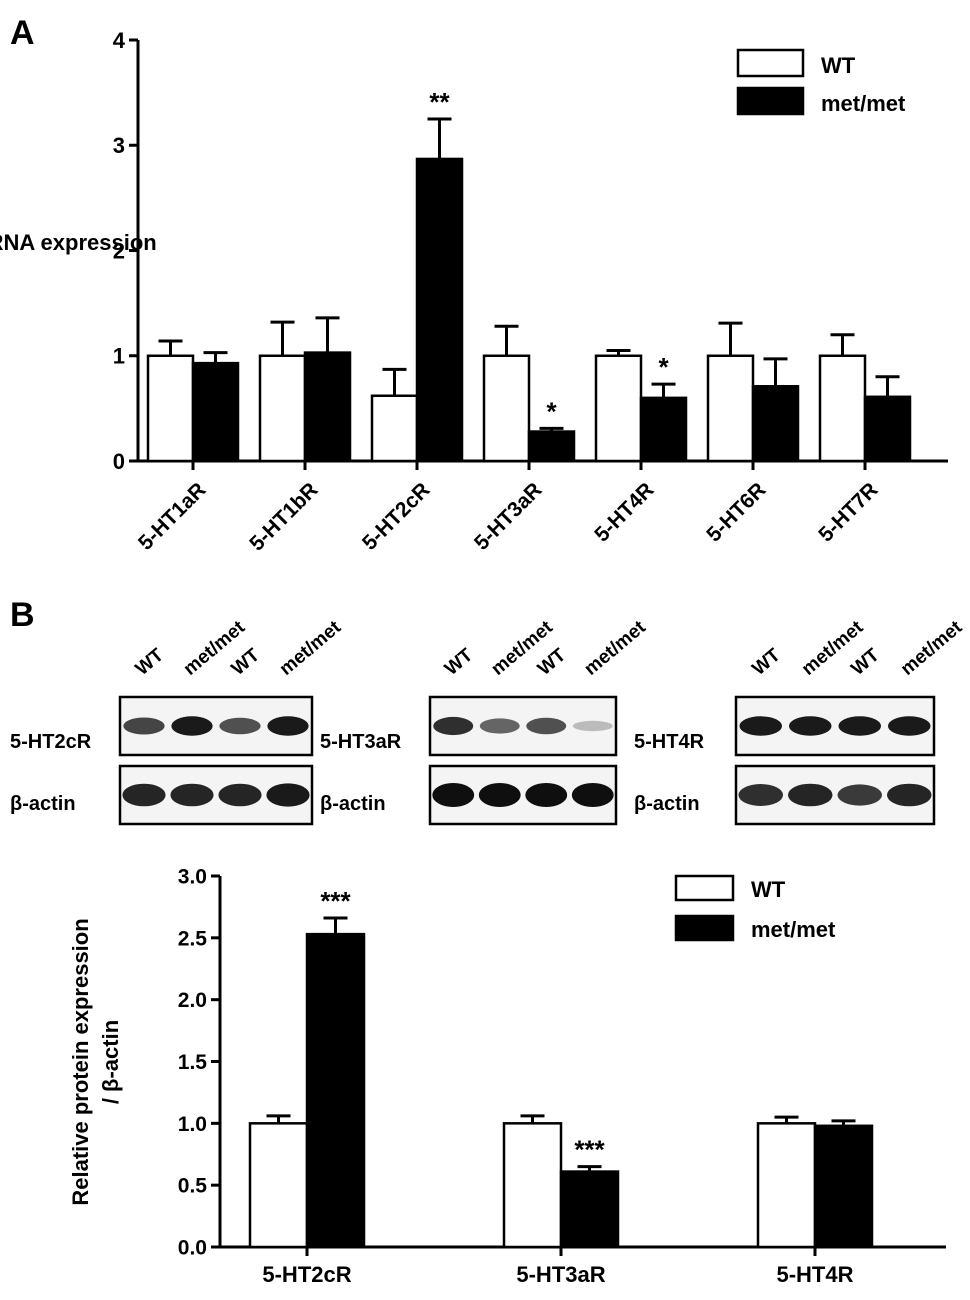 The image size is (970, 1300). I want to click on x-tick-label: 5-HT1aR, so click(172, 516).